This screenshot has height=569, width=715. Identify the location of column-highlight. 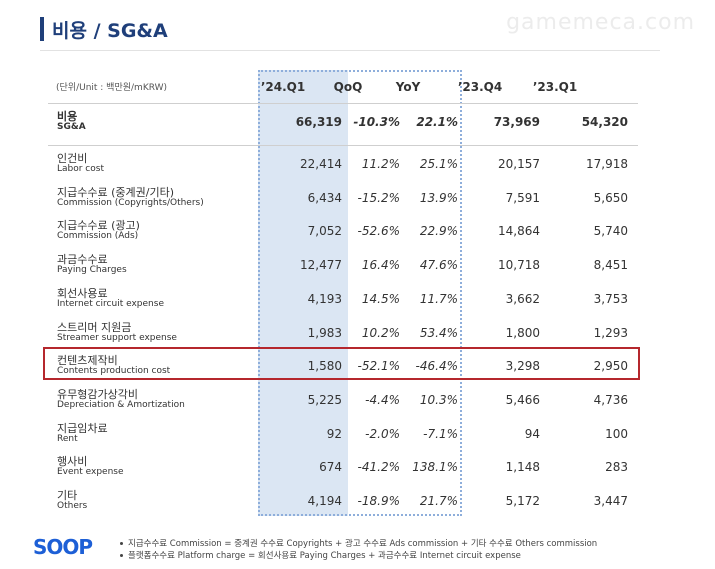
(303, 293).